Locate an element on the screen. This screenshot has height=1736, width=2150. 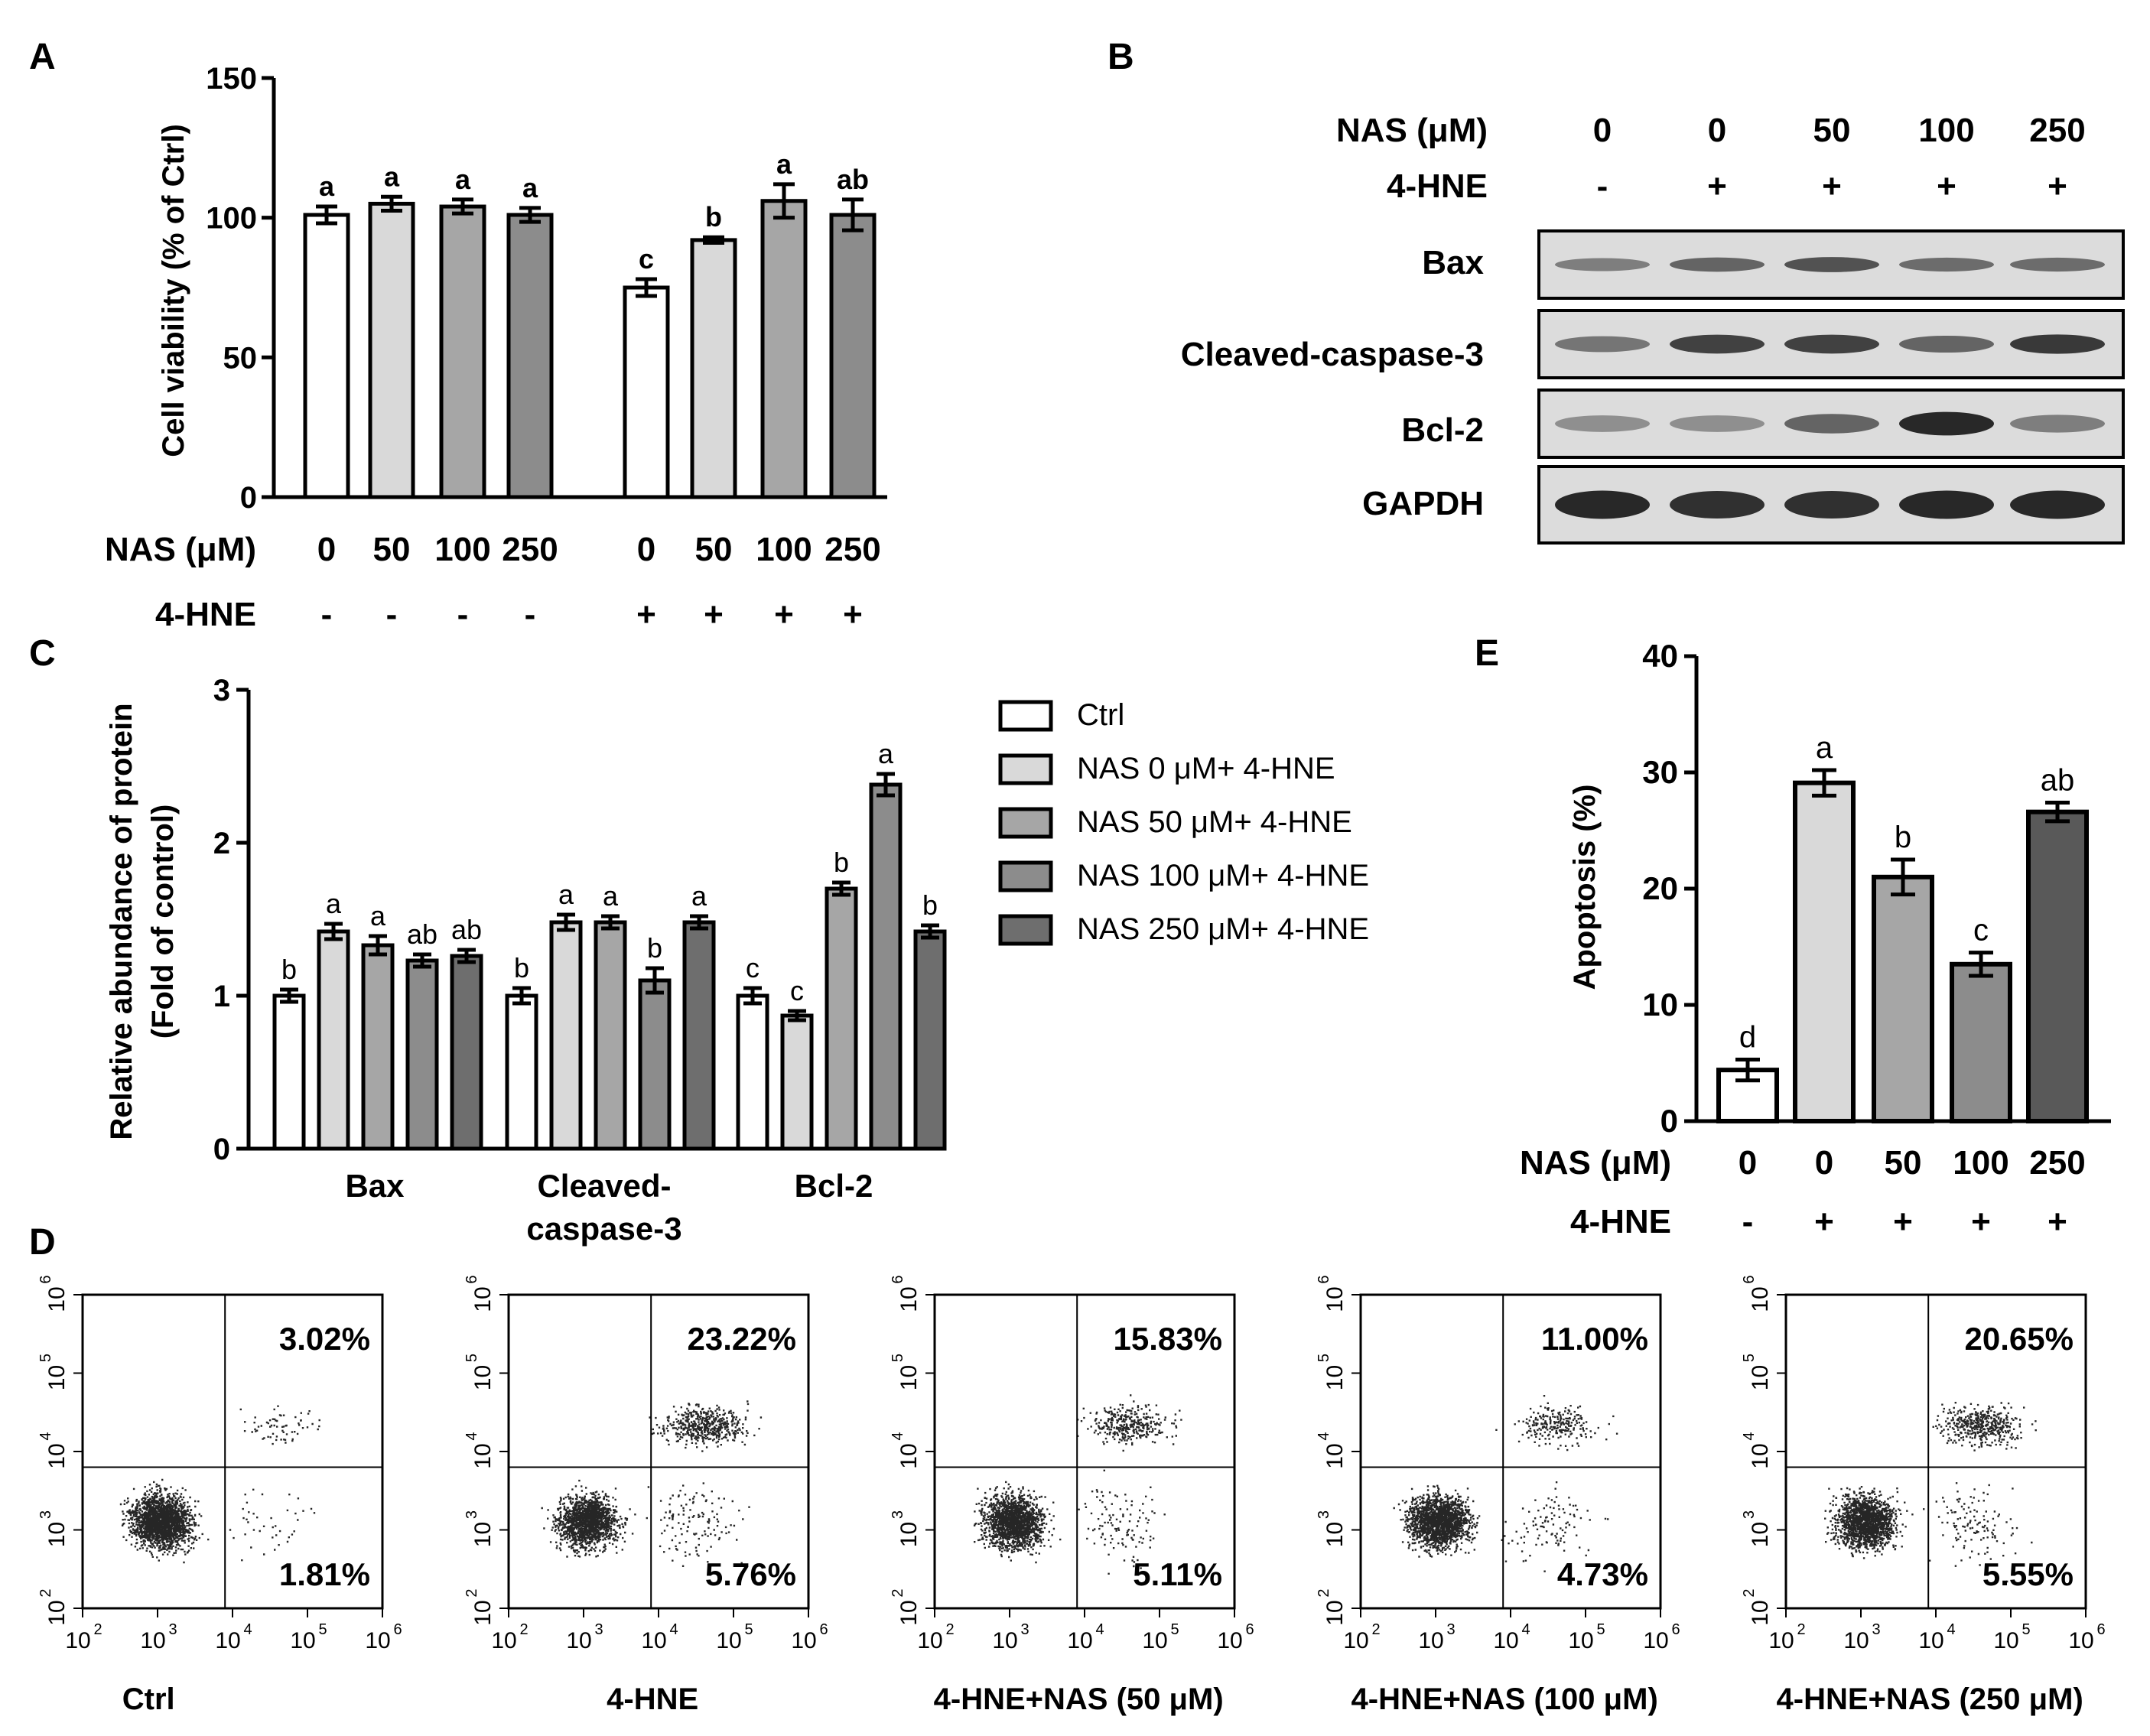
hne-label-b: + is located at coordinates (2057, 186).